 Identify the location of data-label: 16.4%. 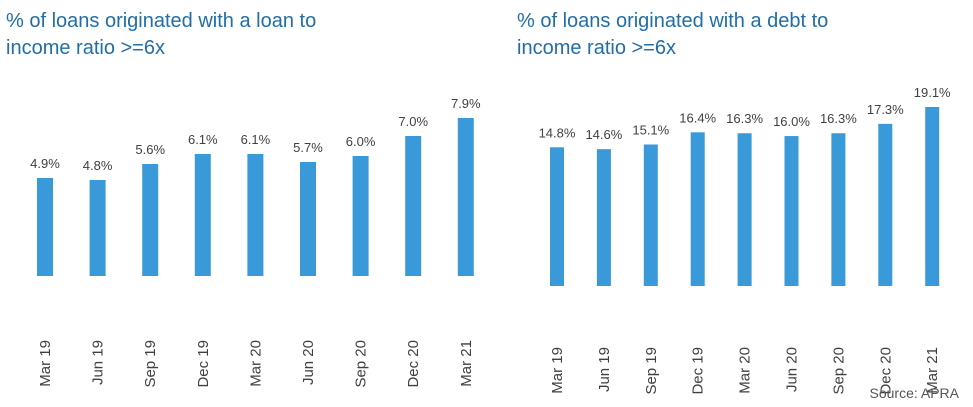
(697, 117).